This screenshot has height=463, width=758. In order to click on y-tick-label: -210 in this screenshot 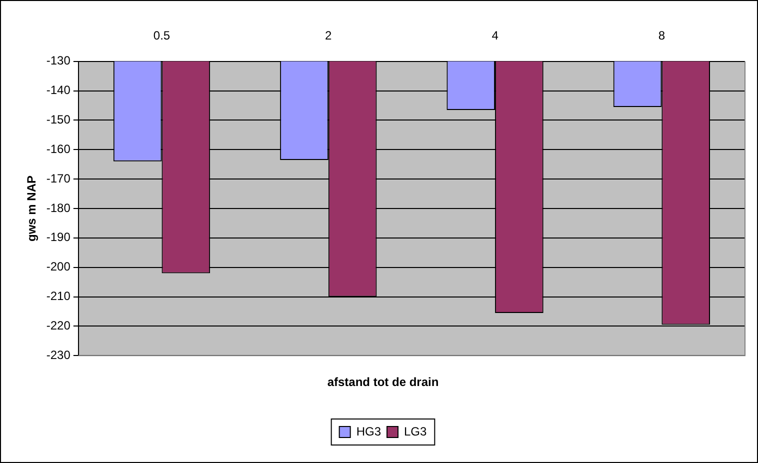, I will do `click(58, 296)`.